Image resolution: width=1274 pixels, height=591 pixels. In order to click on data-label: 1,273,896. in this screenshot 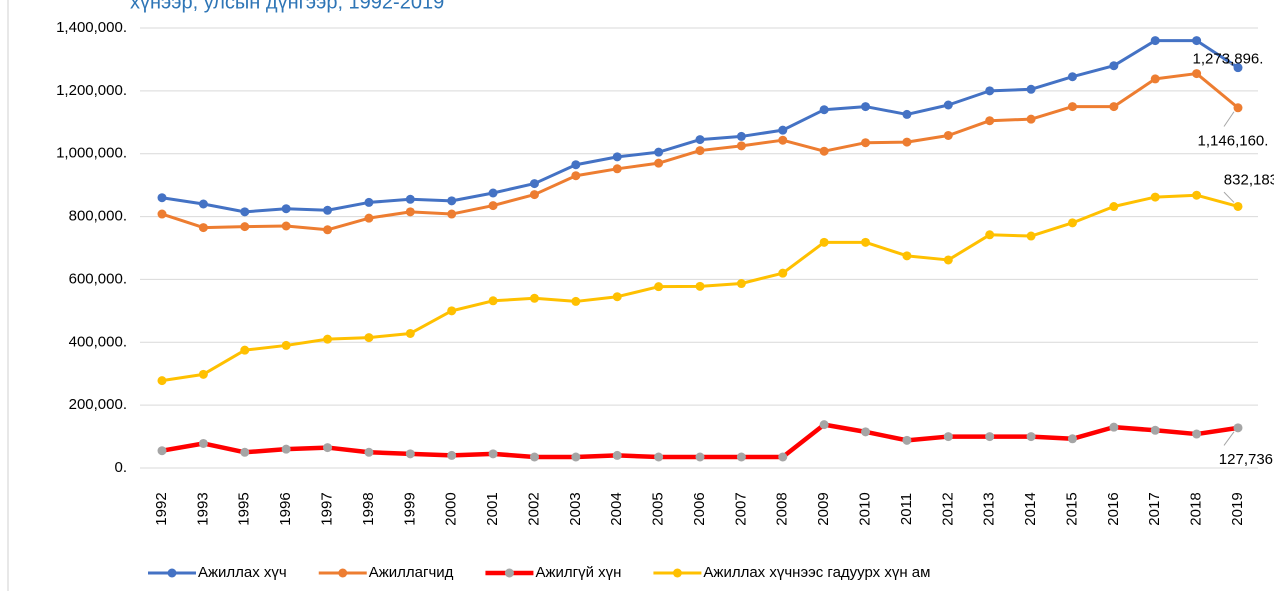, I will do `click(1228, 59)`.